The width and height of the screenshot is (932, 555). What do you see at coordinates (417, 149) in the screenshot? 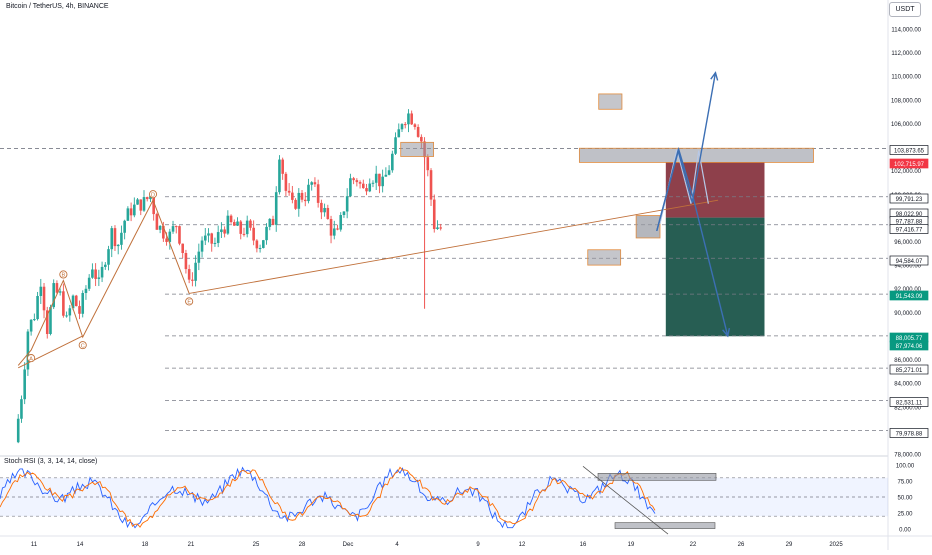
I see `zone-box` at bounding box center [417, 149].